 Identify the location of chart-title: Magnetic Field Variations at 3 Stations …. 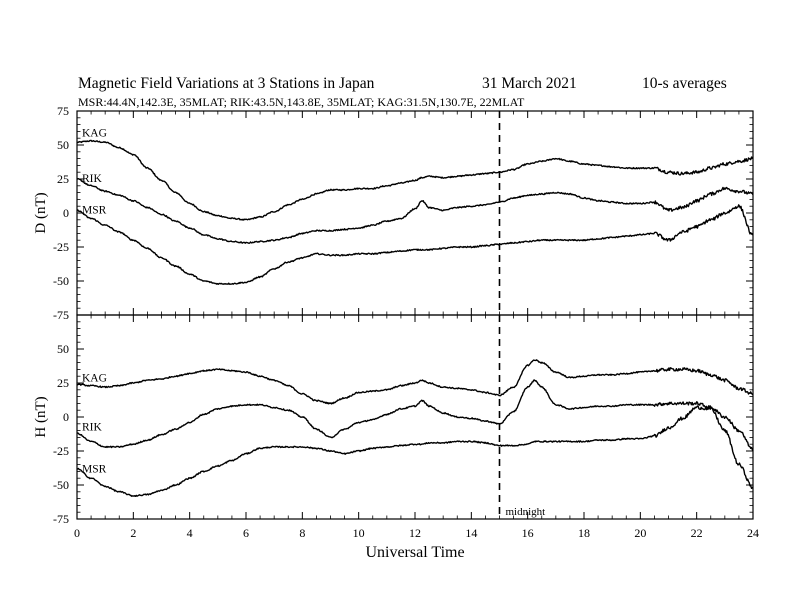
(226, 83).